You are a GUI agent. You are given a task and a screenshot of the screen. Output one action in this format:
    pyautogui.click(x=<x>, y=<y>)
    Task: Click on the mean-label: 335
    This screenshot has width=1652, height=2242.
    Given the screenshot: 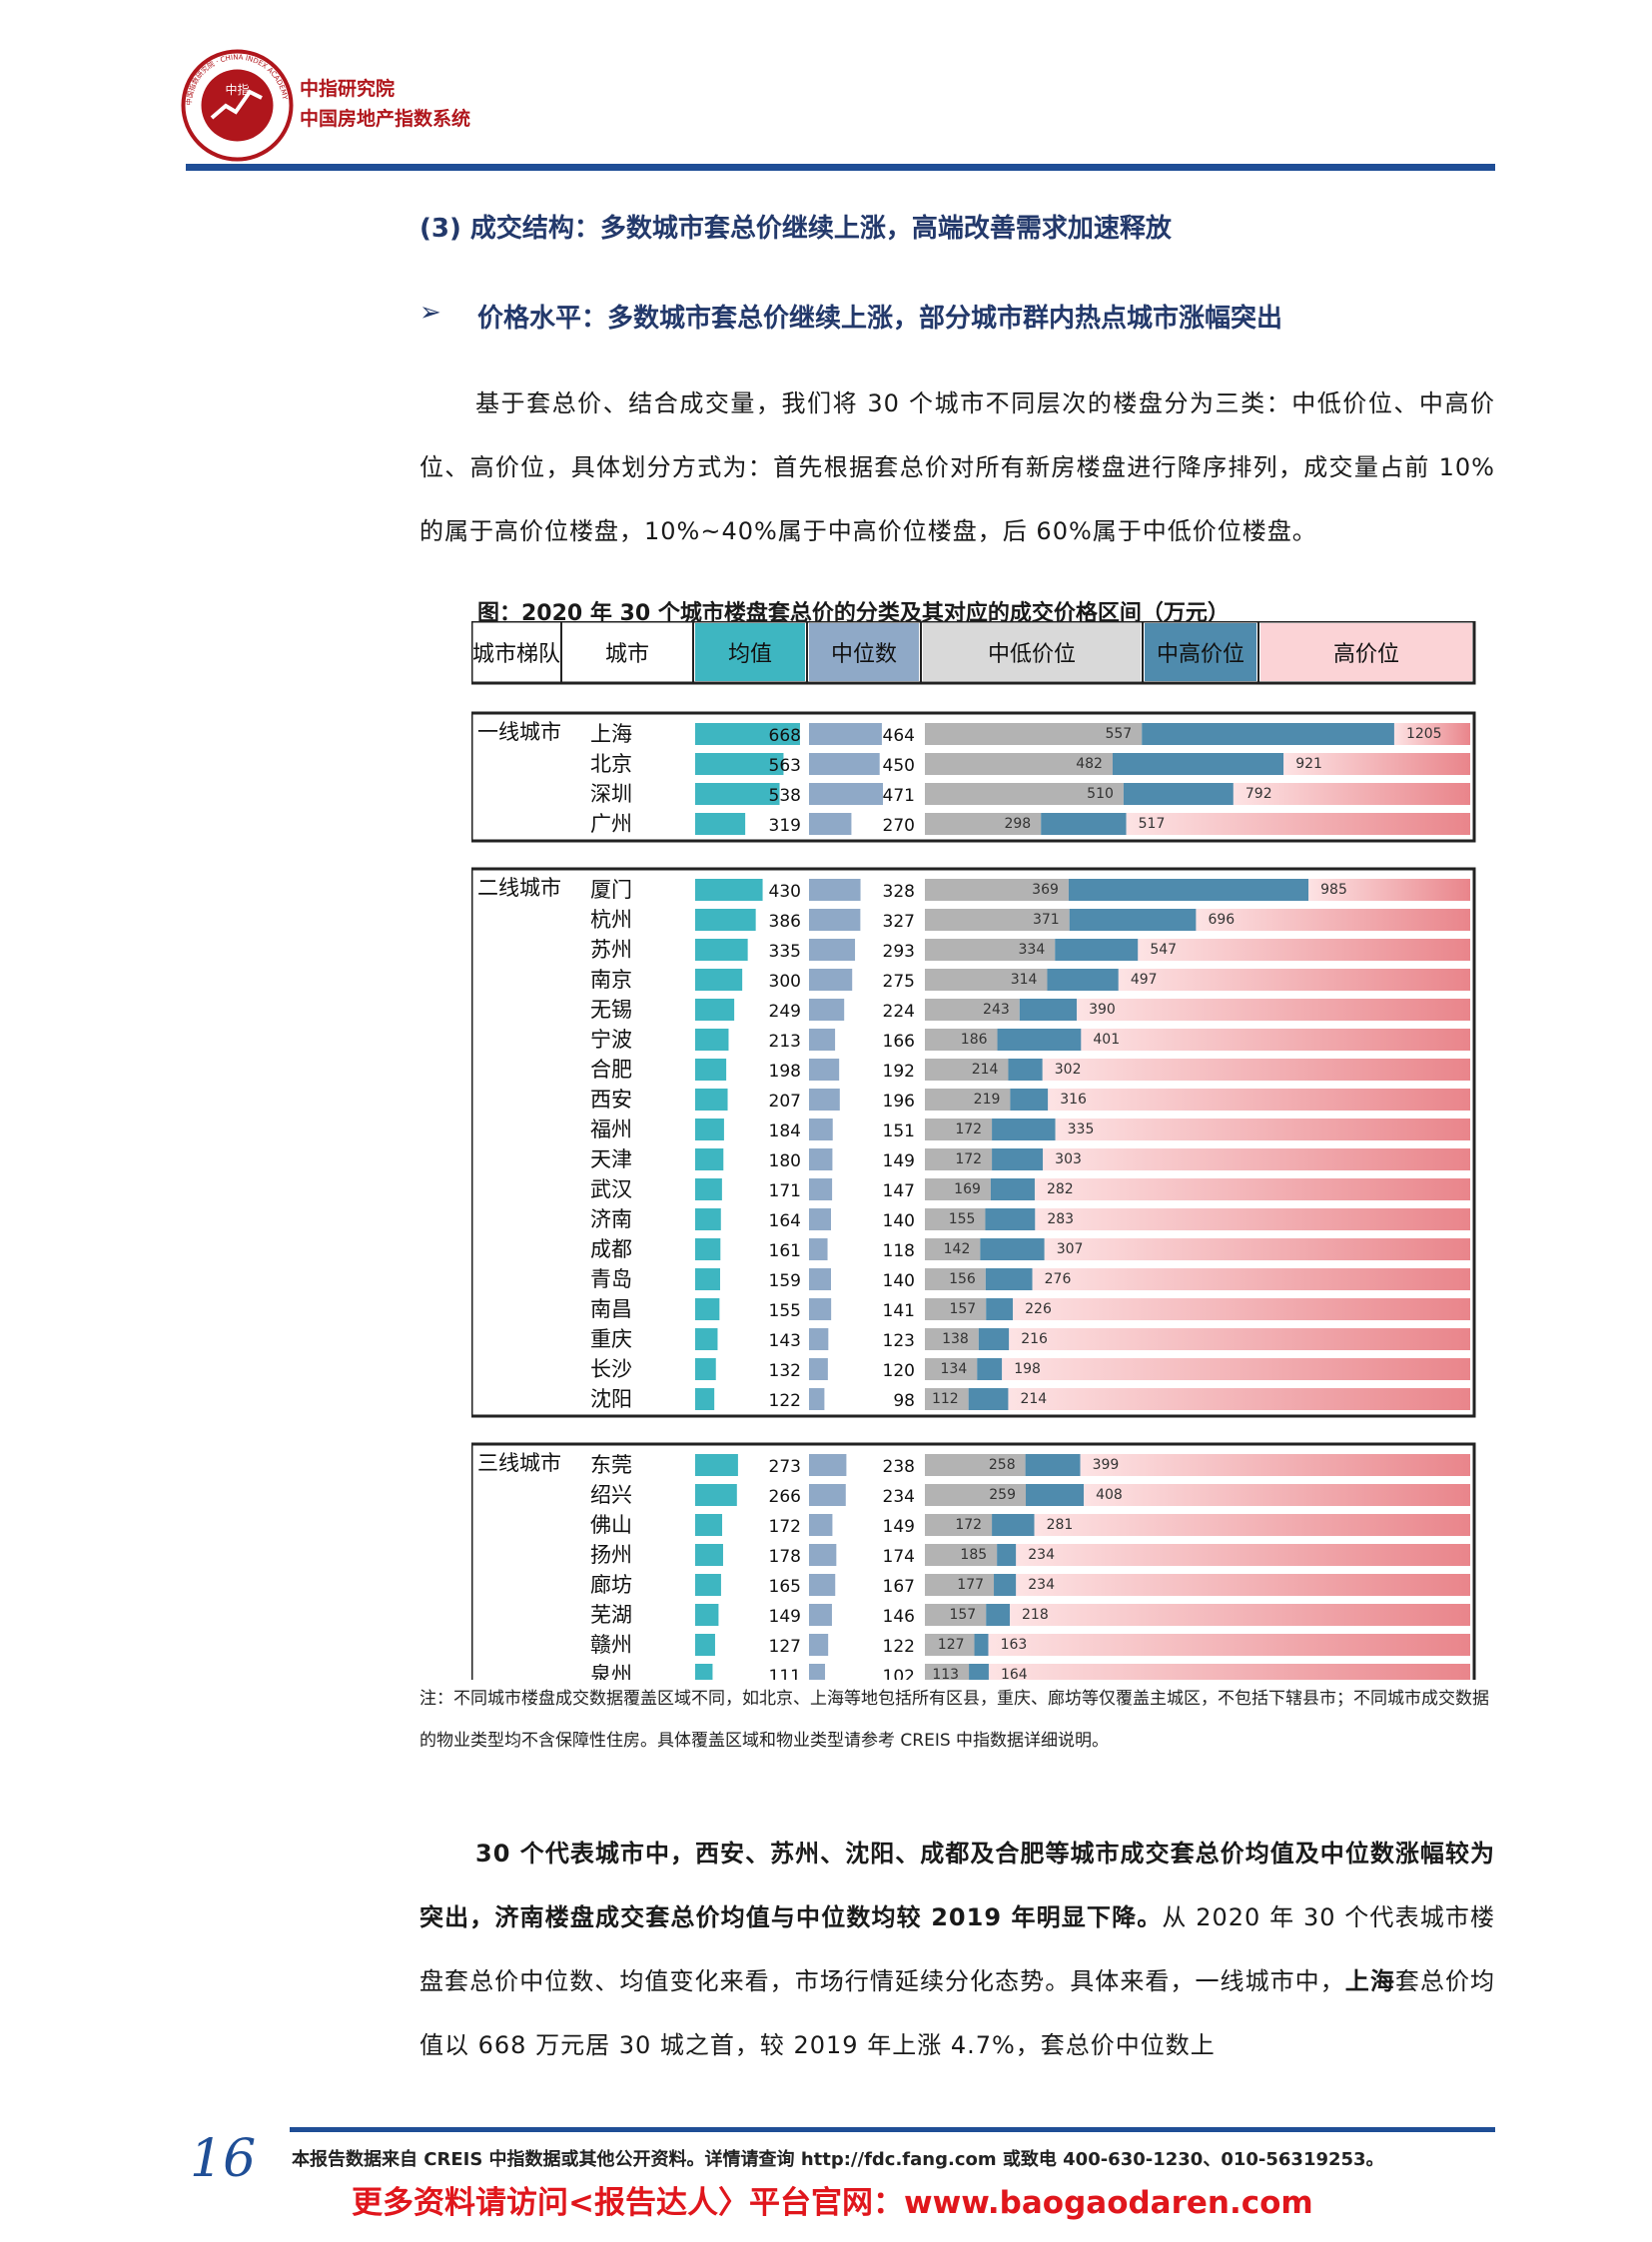 What is the action you would take?
    pyautogui.click(x=785, y=952)
    